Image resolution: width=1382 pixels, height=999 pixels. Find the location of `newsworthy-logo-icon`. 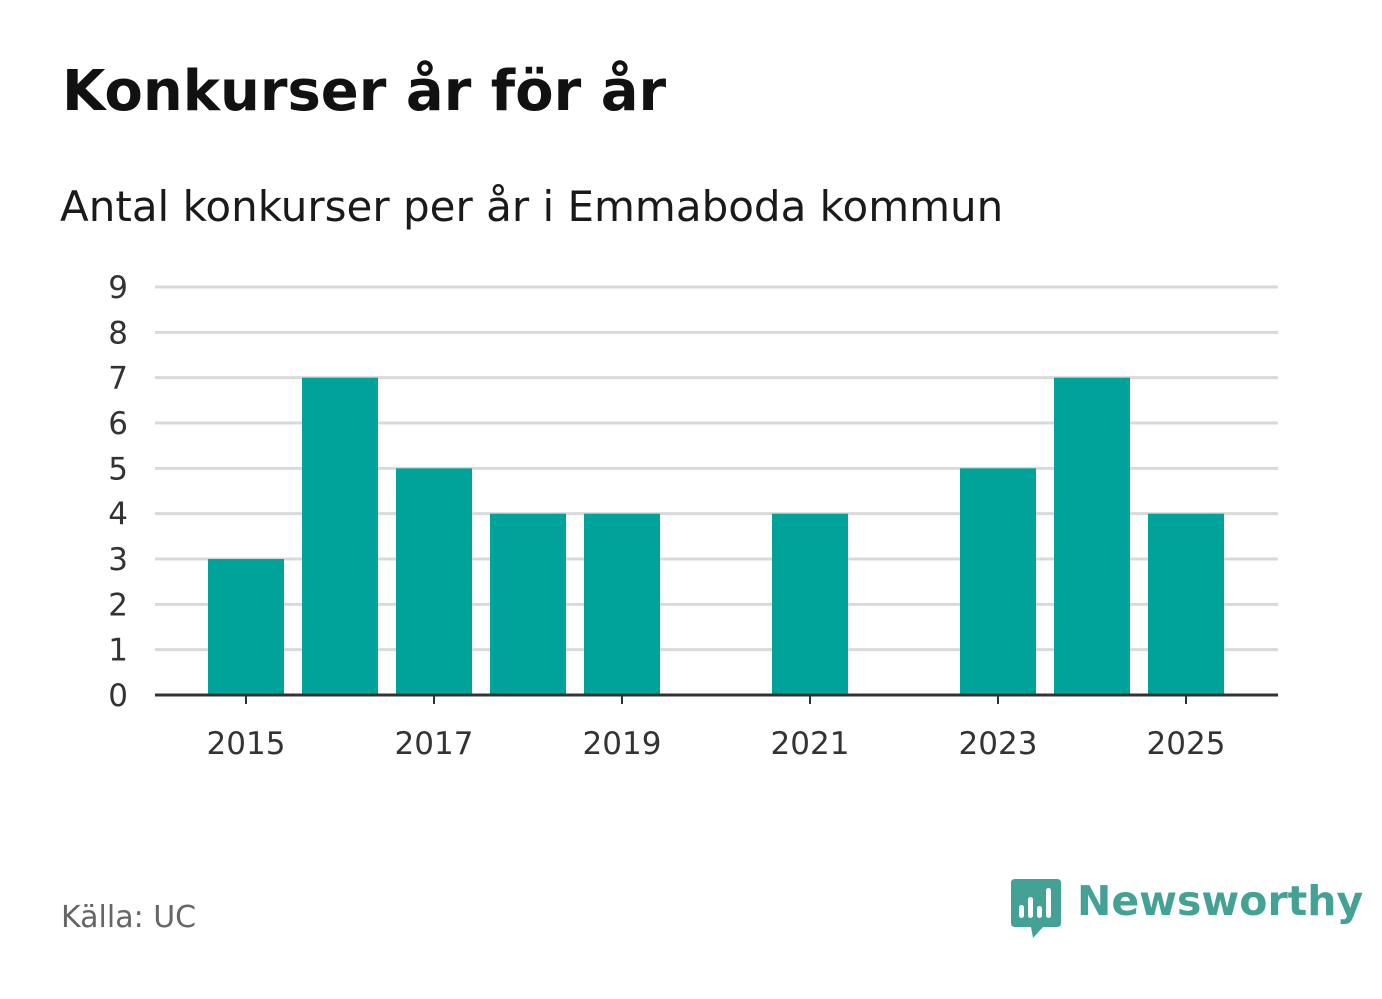

newsworthy-logo-icon is located at coordinates (1036, 908).